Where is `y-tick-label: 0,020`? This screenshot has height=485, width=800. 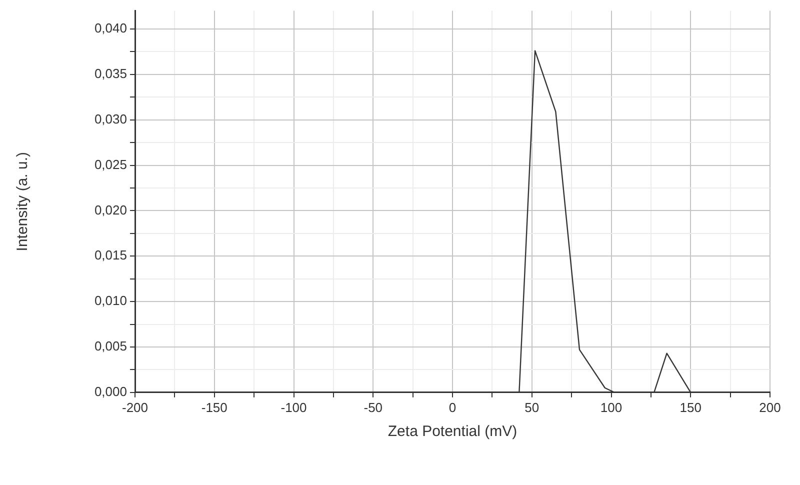 y-tick-label: 0,020 is located at coordinates (110, 210).